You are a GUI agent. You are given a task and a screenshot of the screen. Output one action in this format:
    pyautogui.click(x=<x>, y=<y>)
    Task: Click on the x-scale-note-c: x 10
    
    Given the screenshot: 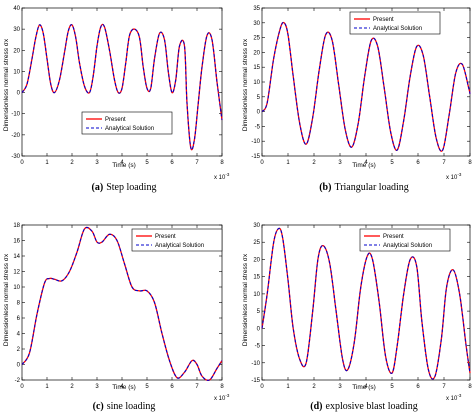 What is the action you would take?
    pyautogui.click(x=220, y=399)
    